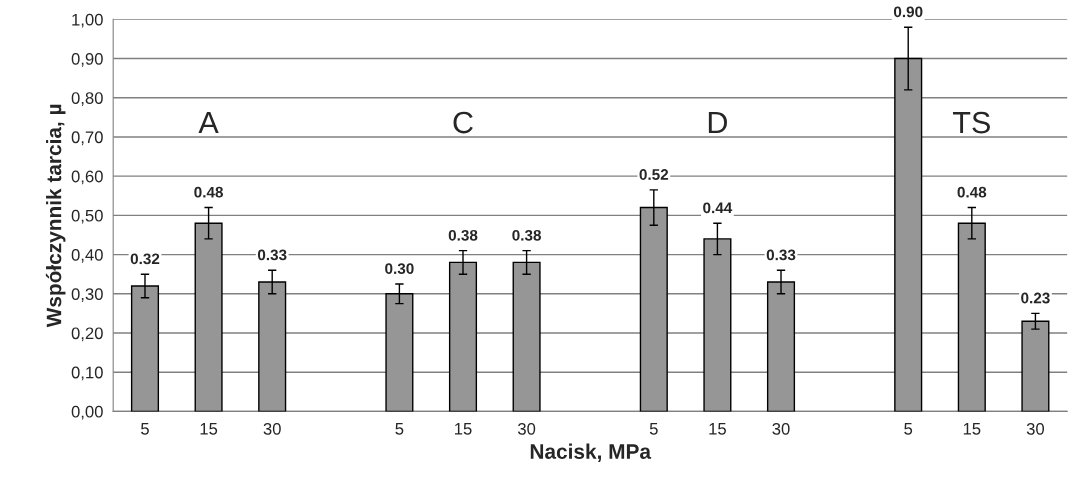  I want to click on y-tick-label: 0,50, so click(87, 216).